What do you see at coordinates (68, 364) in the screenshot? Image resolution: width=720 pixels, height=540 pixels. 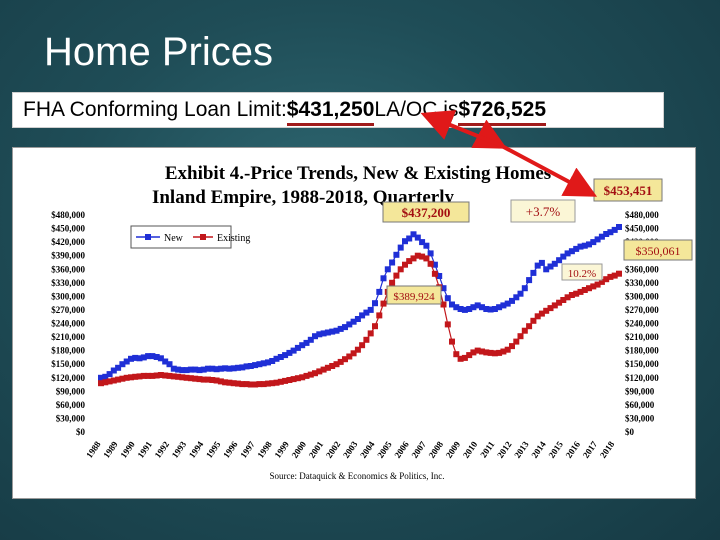 I see `y-tick-left: $150,000` at bounding box center [68, 364].